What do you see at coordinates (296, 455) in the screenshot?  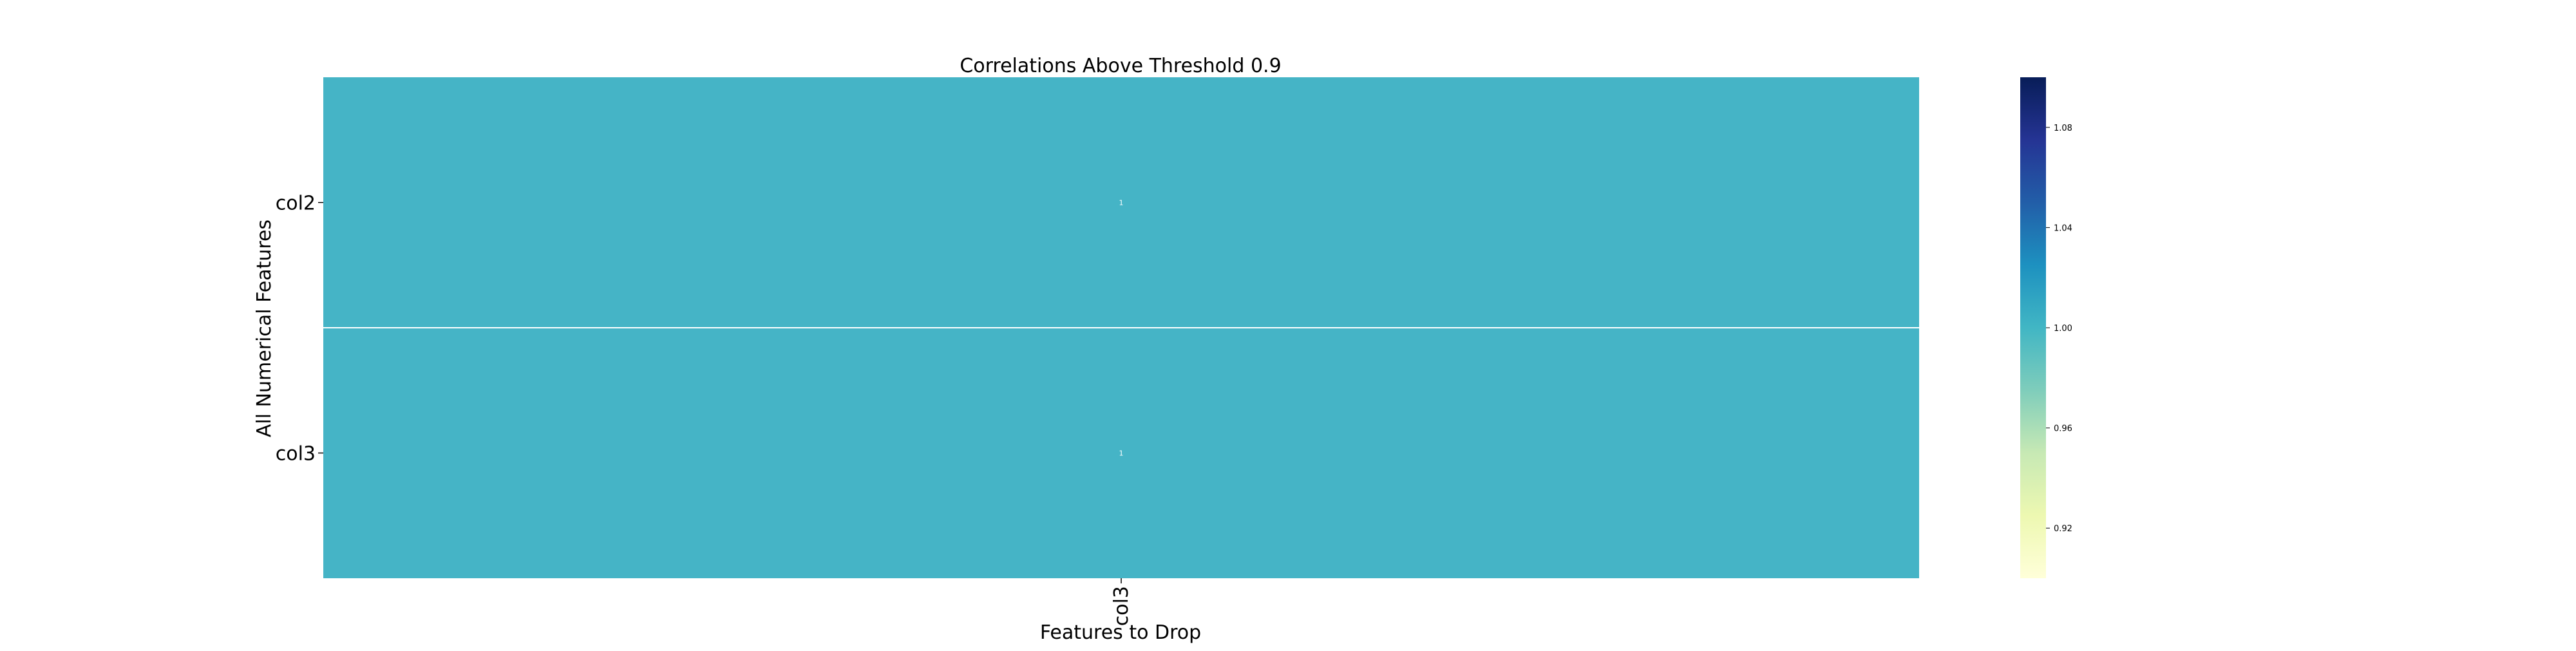 I see `y-tick-label: col3` at bounding box center [296, 455].